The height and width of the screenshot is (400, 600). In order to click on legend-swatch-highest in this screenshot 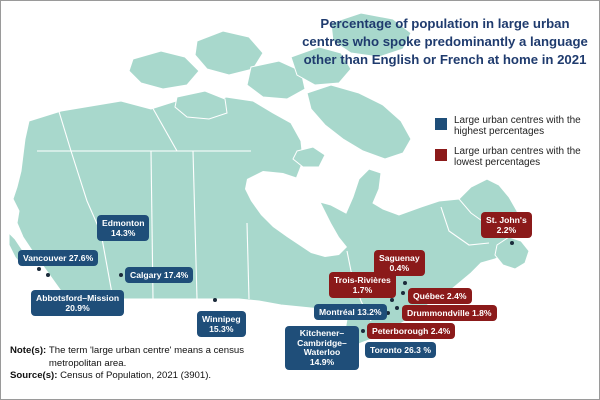, I will do `click(441, 124)`.